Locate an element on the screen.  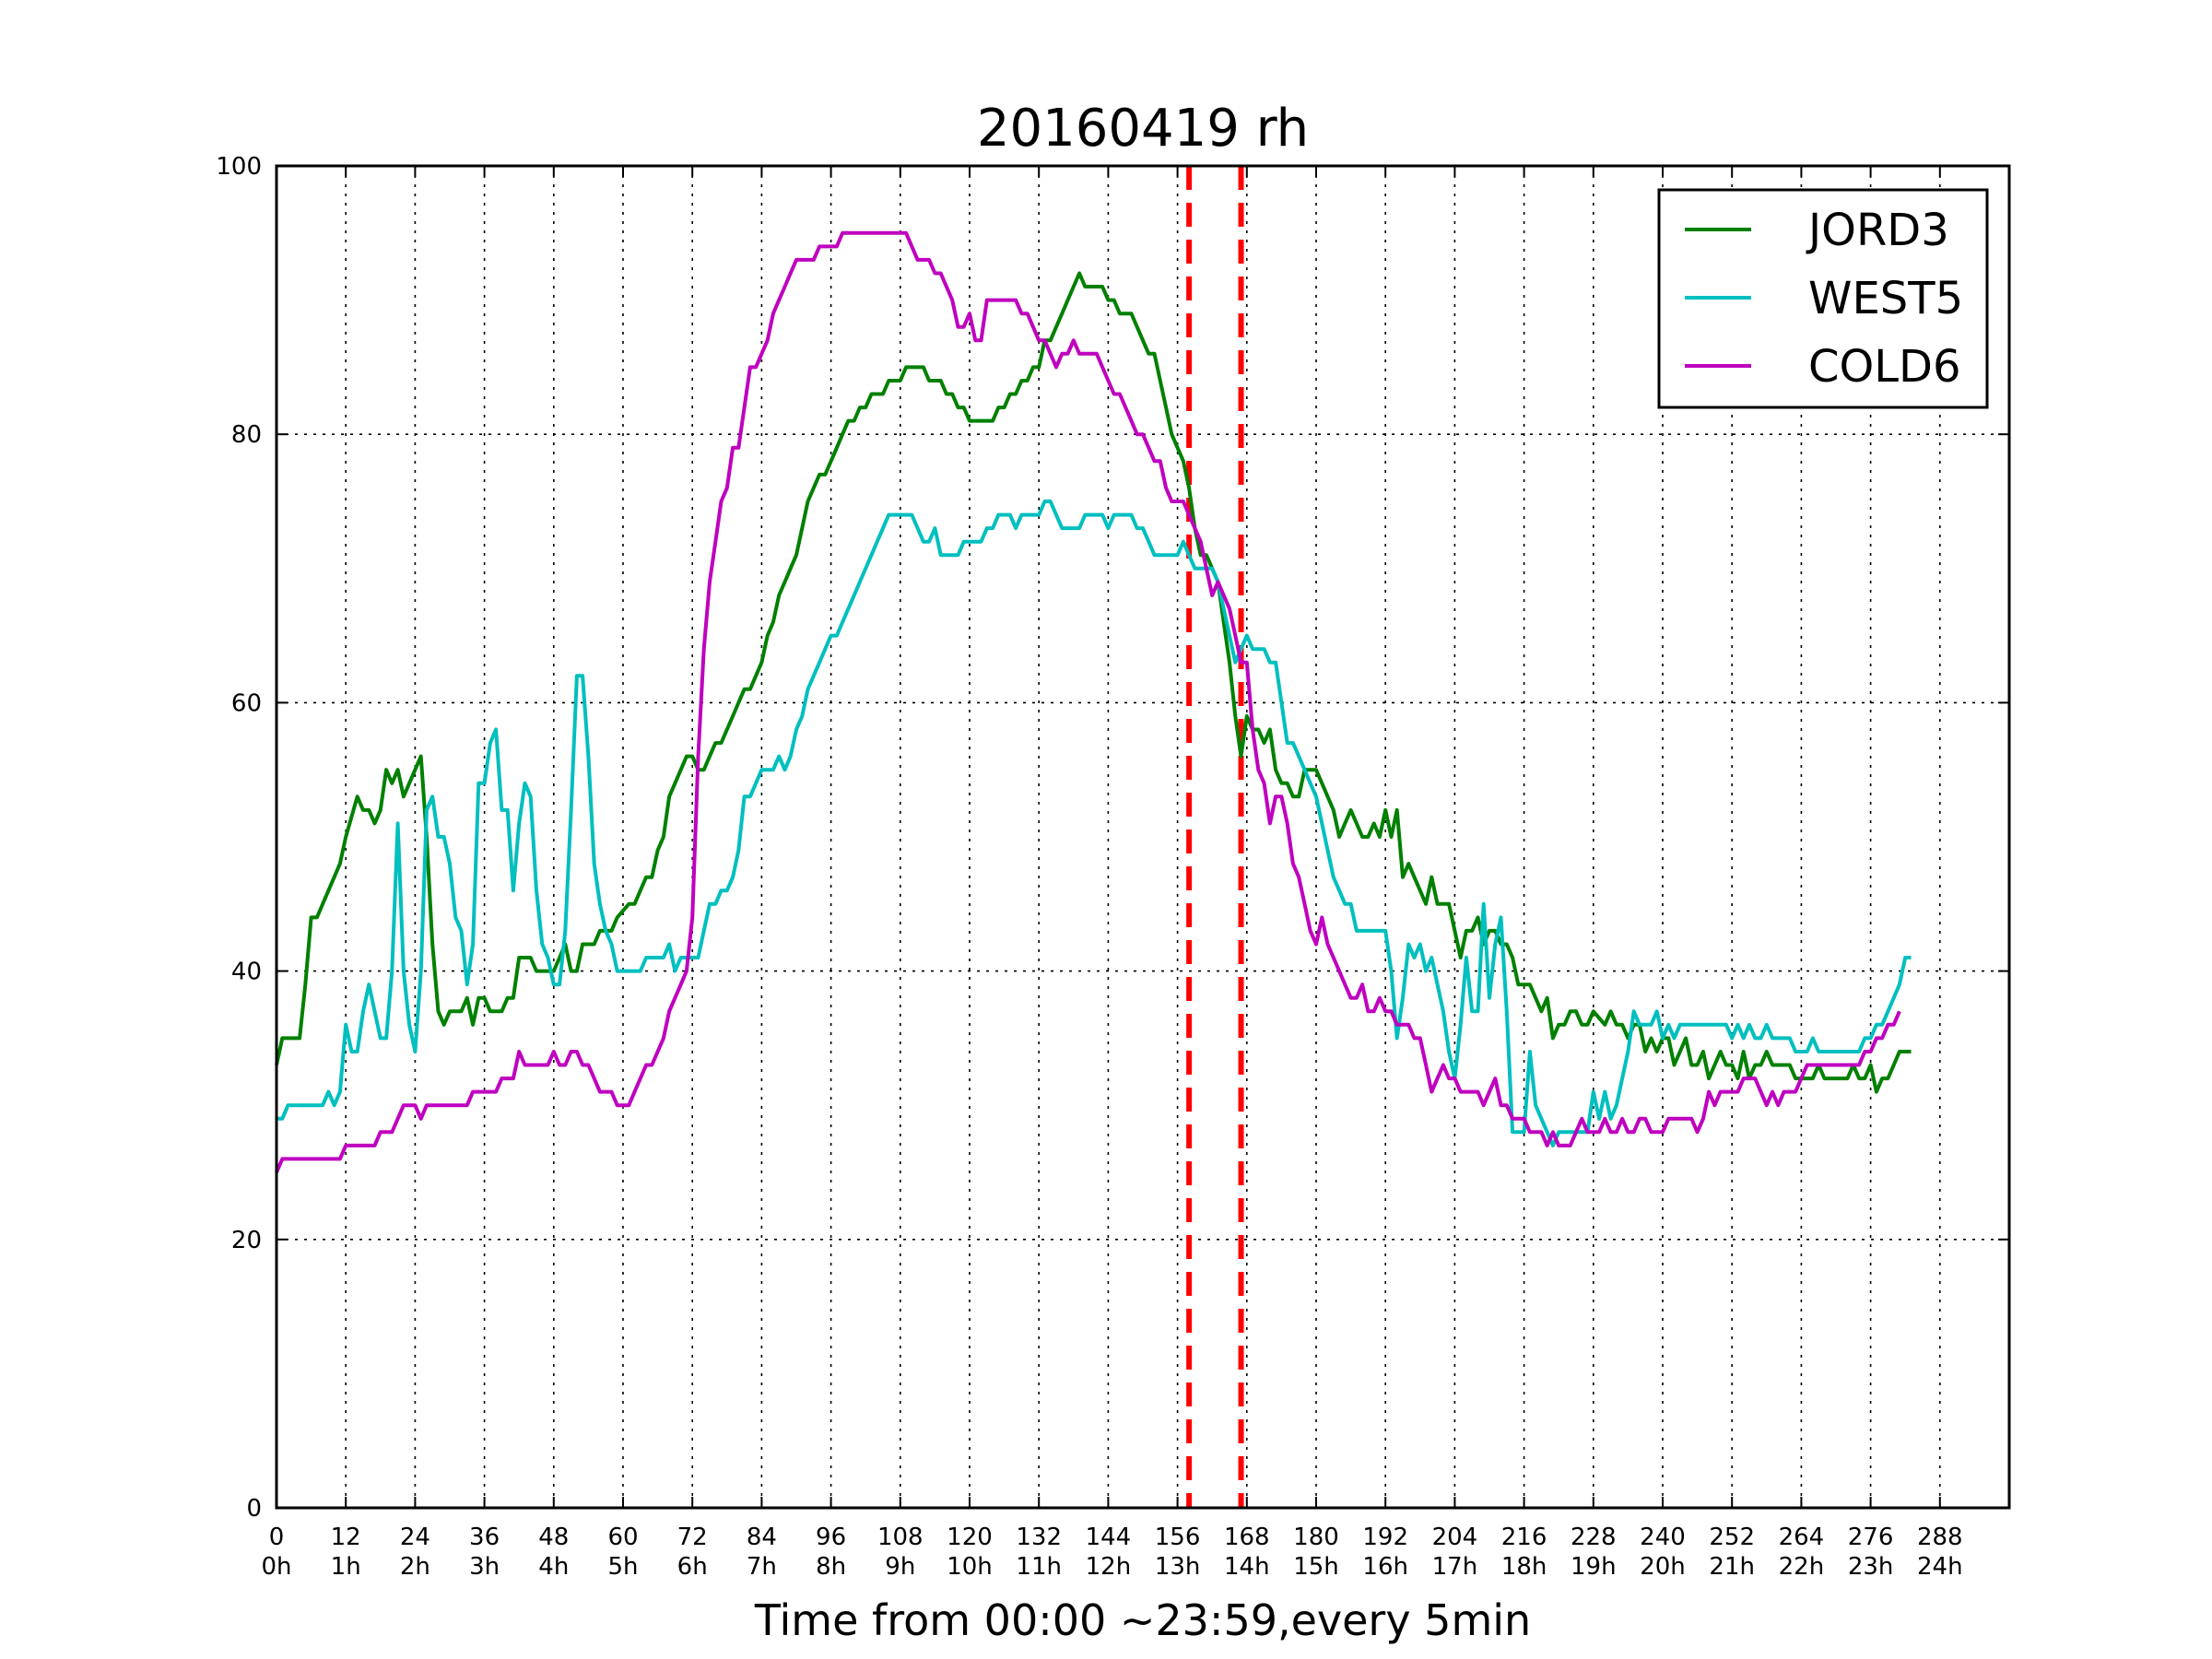
x-tick-label: 0 is located at coordinates (277, 1537).